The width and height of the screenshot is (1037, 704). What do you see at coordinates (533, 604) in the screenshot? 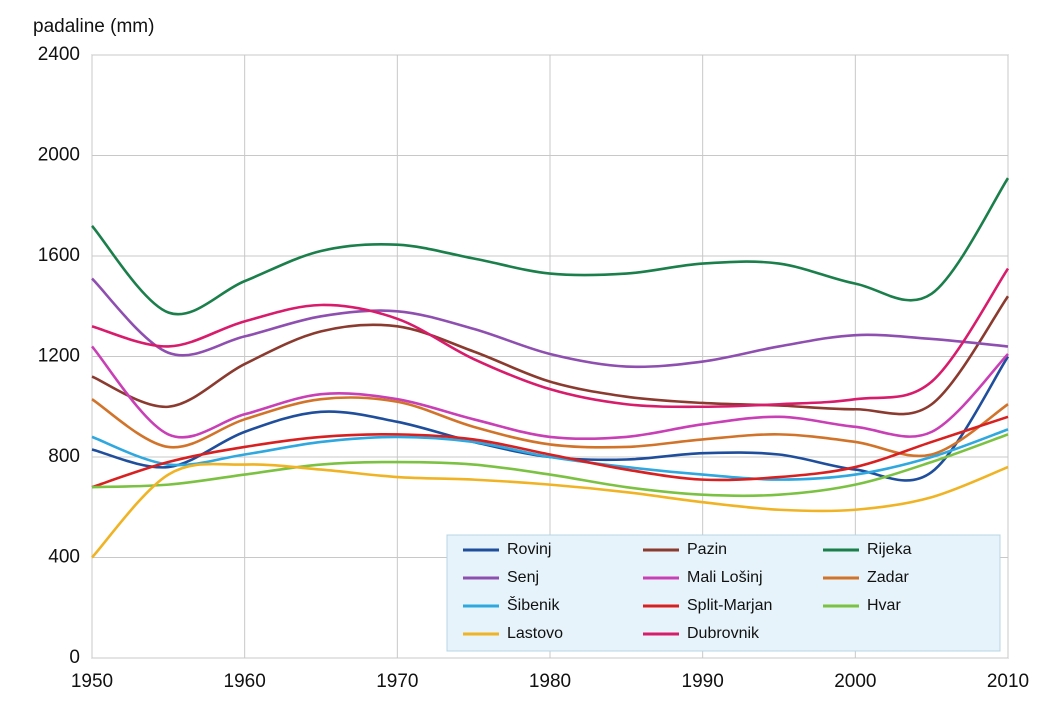
I see `legend-label: Šibenik` at bounding box center [533, 604].